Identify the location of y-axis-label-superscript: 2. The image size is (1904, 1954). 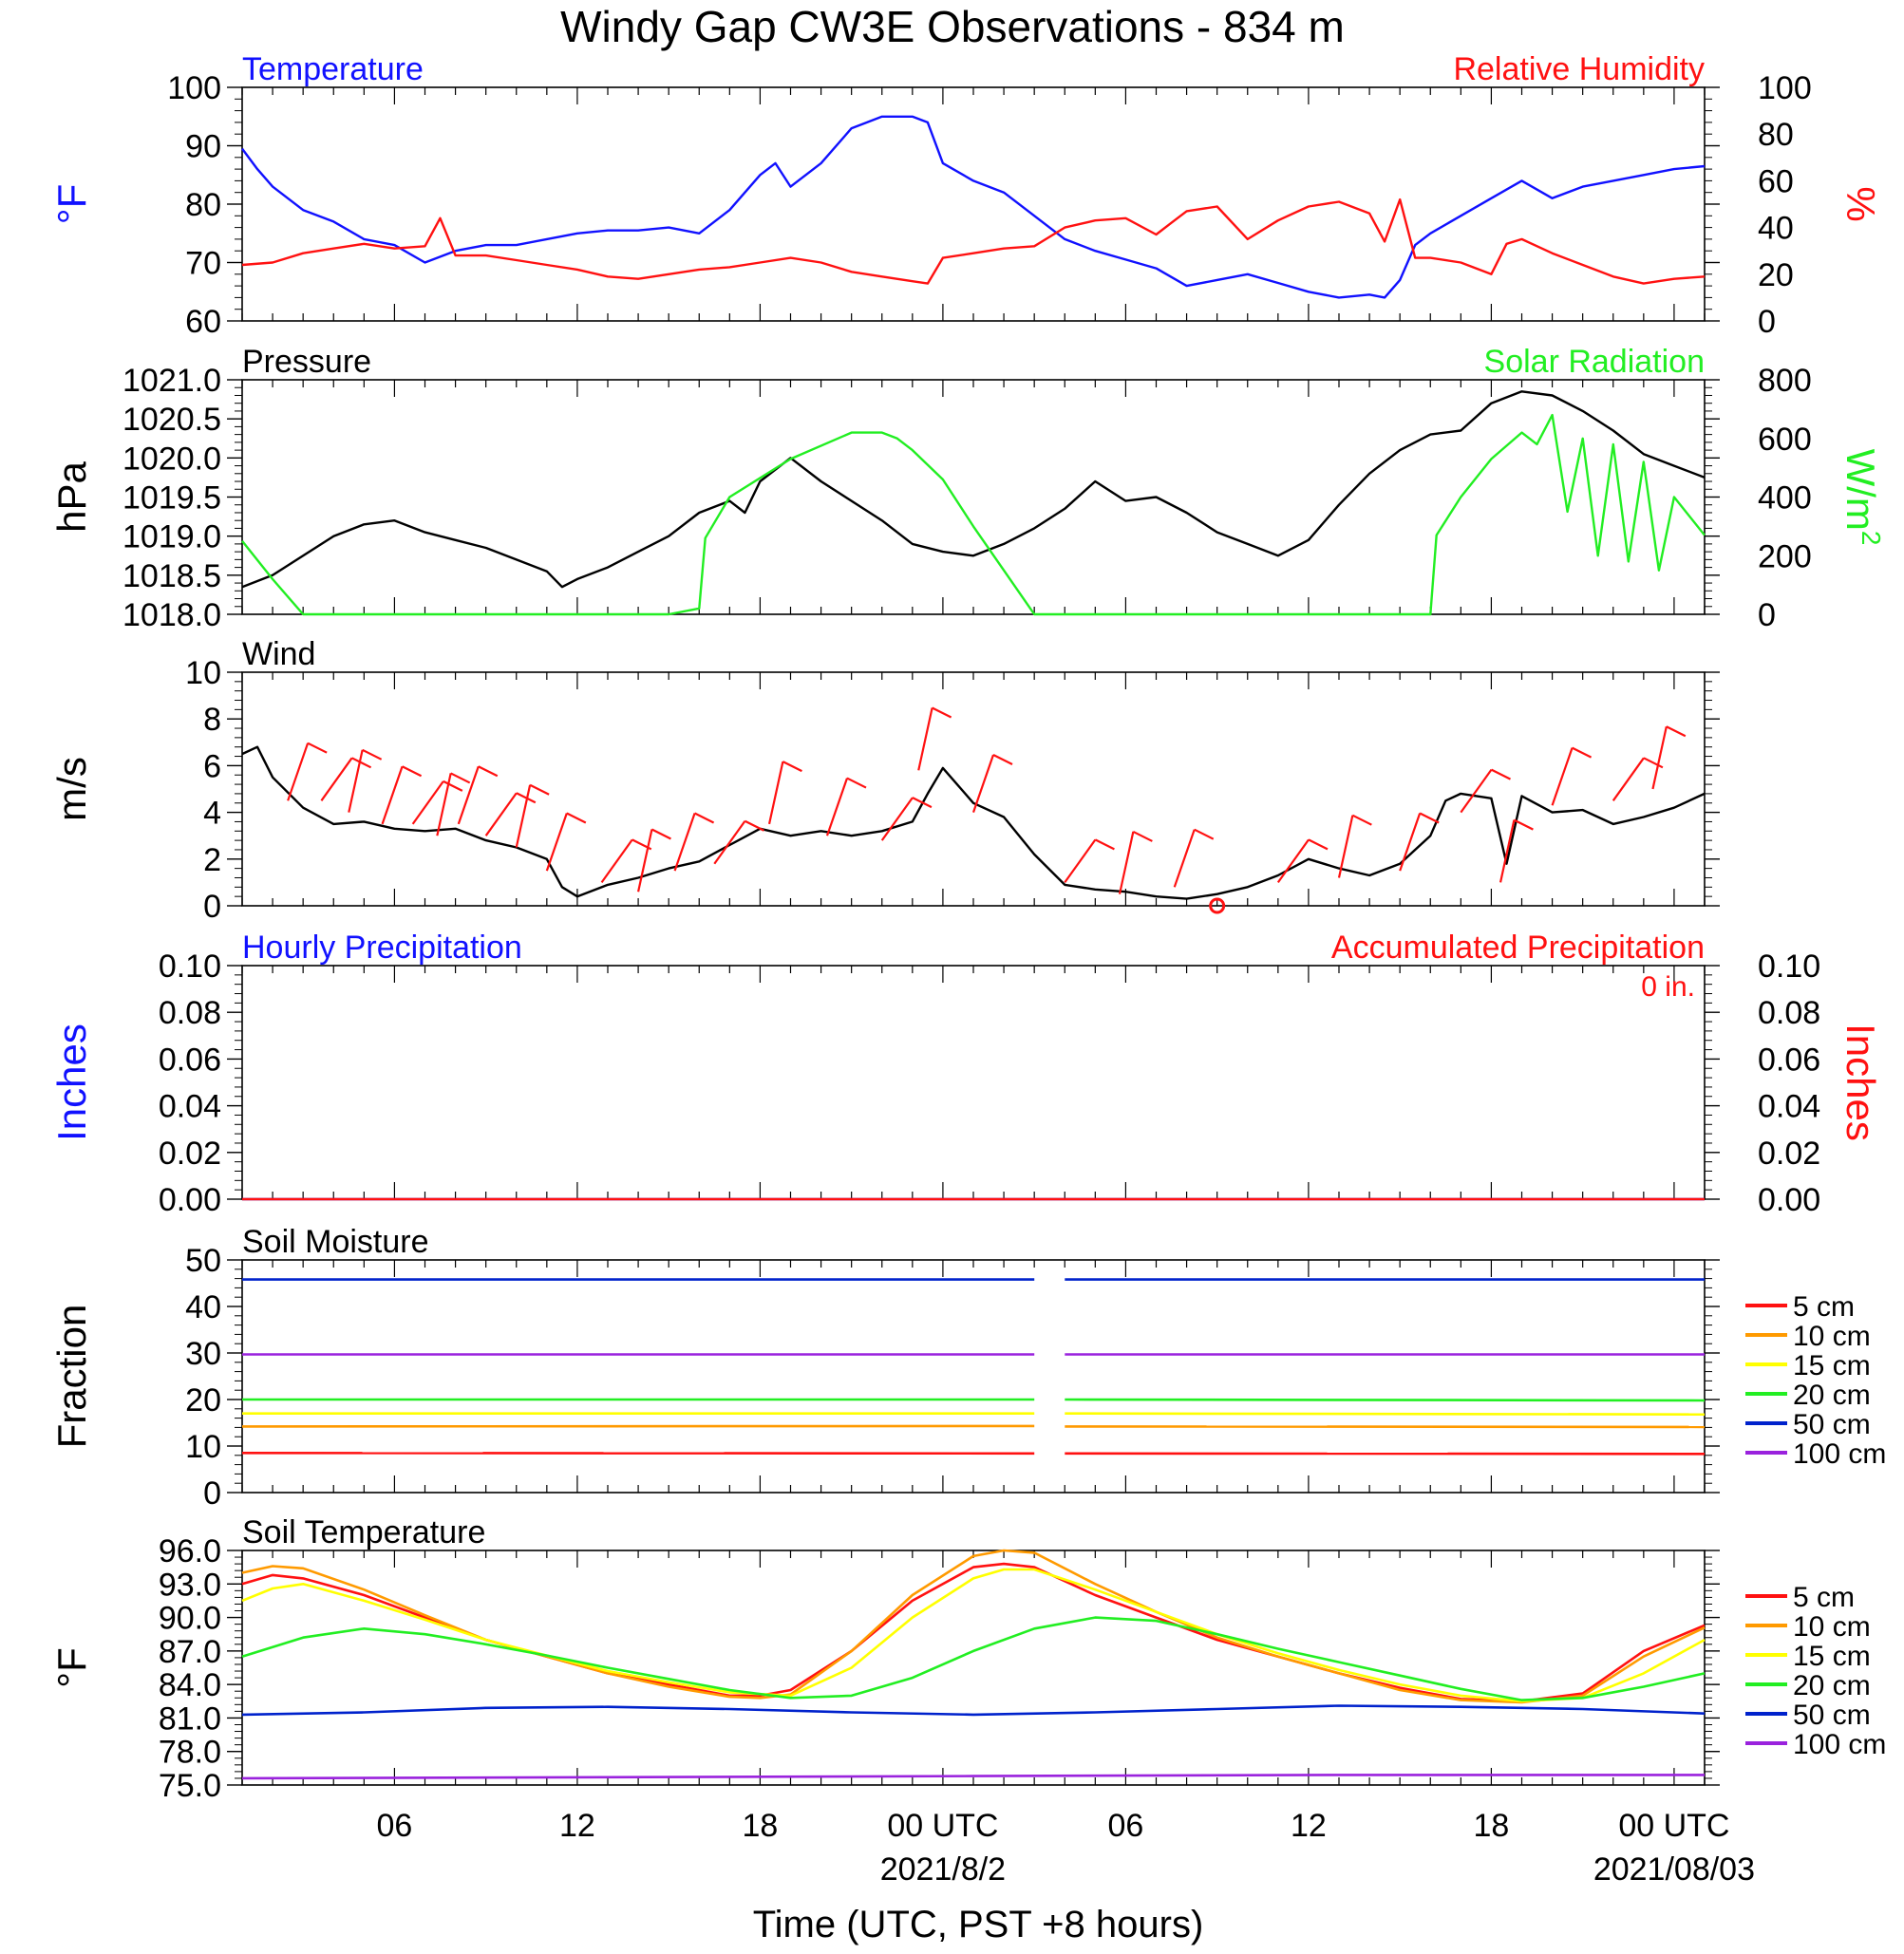
(1871, 538).